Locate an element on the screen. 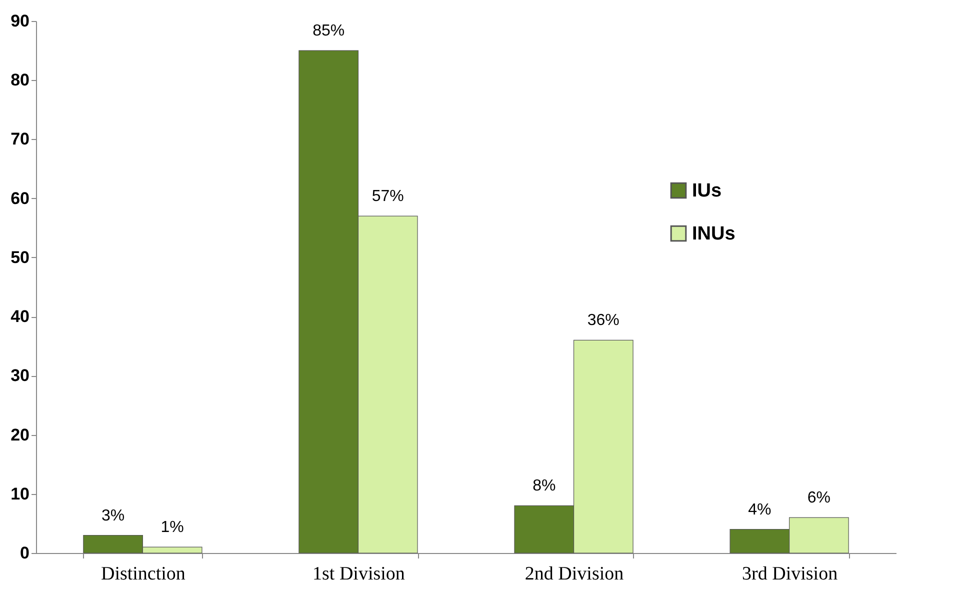  y-tick-label: 10 is located at coordinates (20, 494).